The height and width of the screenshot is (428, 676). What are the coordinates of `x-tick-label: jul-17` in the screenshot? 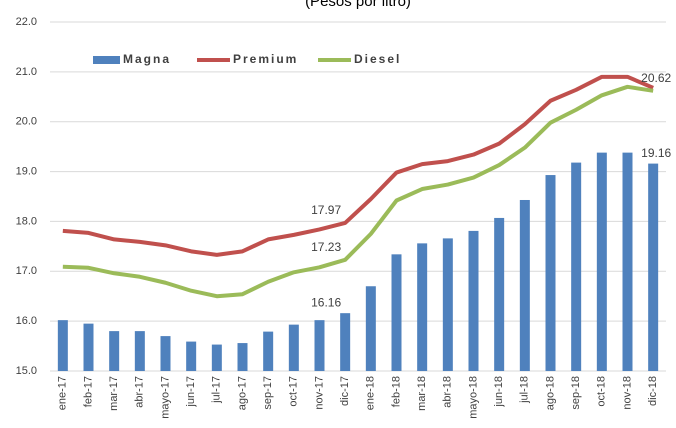 It's located at (217, 390).